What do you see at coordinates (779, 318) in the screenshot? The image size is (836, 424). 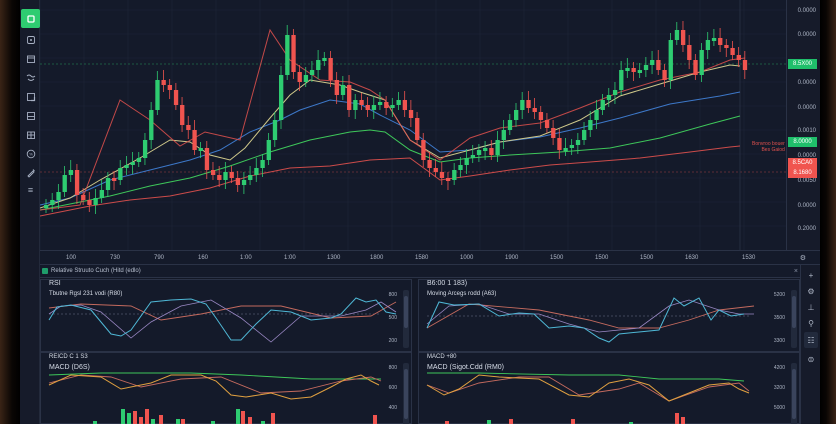 I see `scale-label: 3500` at bounding box center [779, 318].